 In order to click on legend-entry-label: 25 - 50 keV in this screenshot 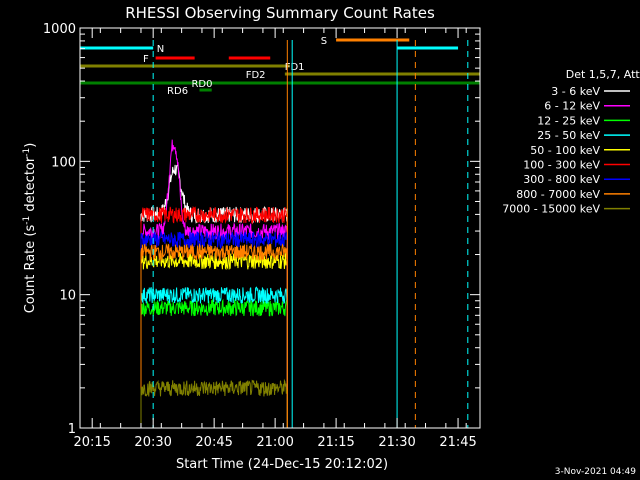, I will do `click(568, 135)`.